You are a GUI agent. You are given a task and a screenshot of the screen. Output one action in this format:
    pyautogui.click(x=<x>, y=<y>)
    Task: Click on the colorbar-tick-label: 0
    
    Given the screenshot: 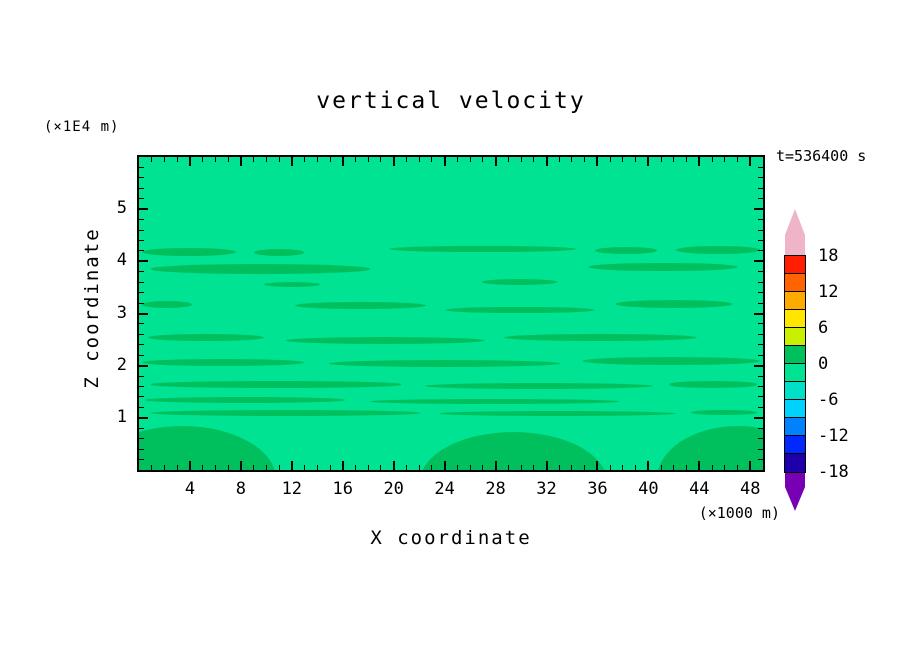 What is the action you would take?
    pyautogui.click(x=823, y=364)
    